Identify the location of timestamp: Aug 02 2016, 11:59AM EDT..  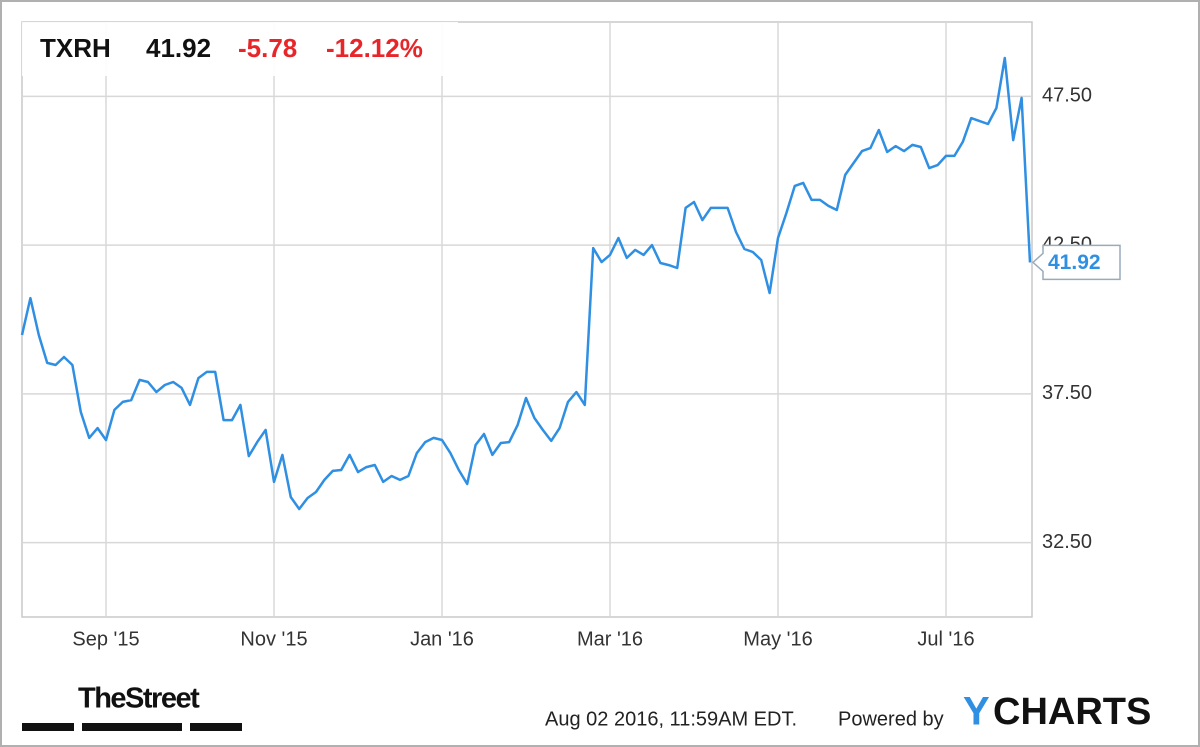
(671, 719).